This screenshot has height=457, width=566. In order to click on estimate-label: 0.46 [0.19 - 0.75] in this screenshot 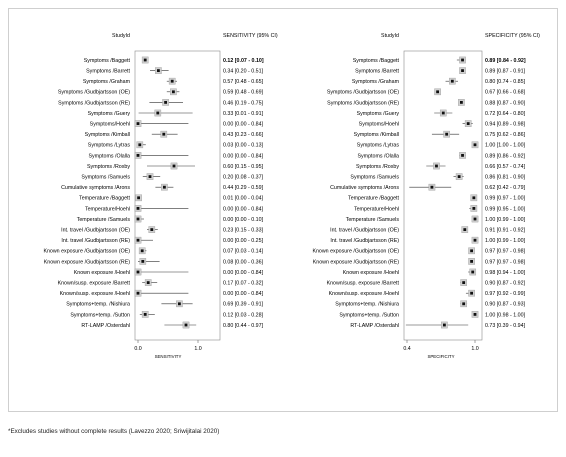, I will do `click(243, 103)`.